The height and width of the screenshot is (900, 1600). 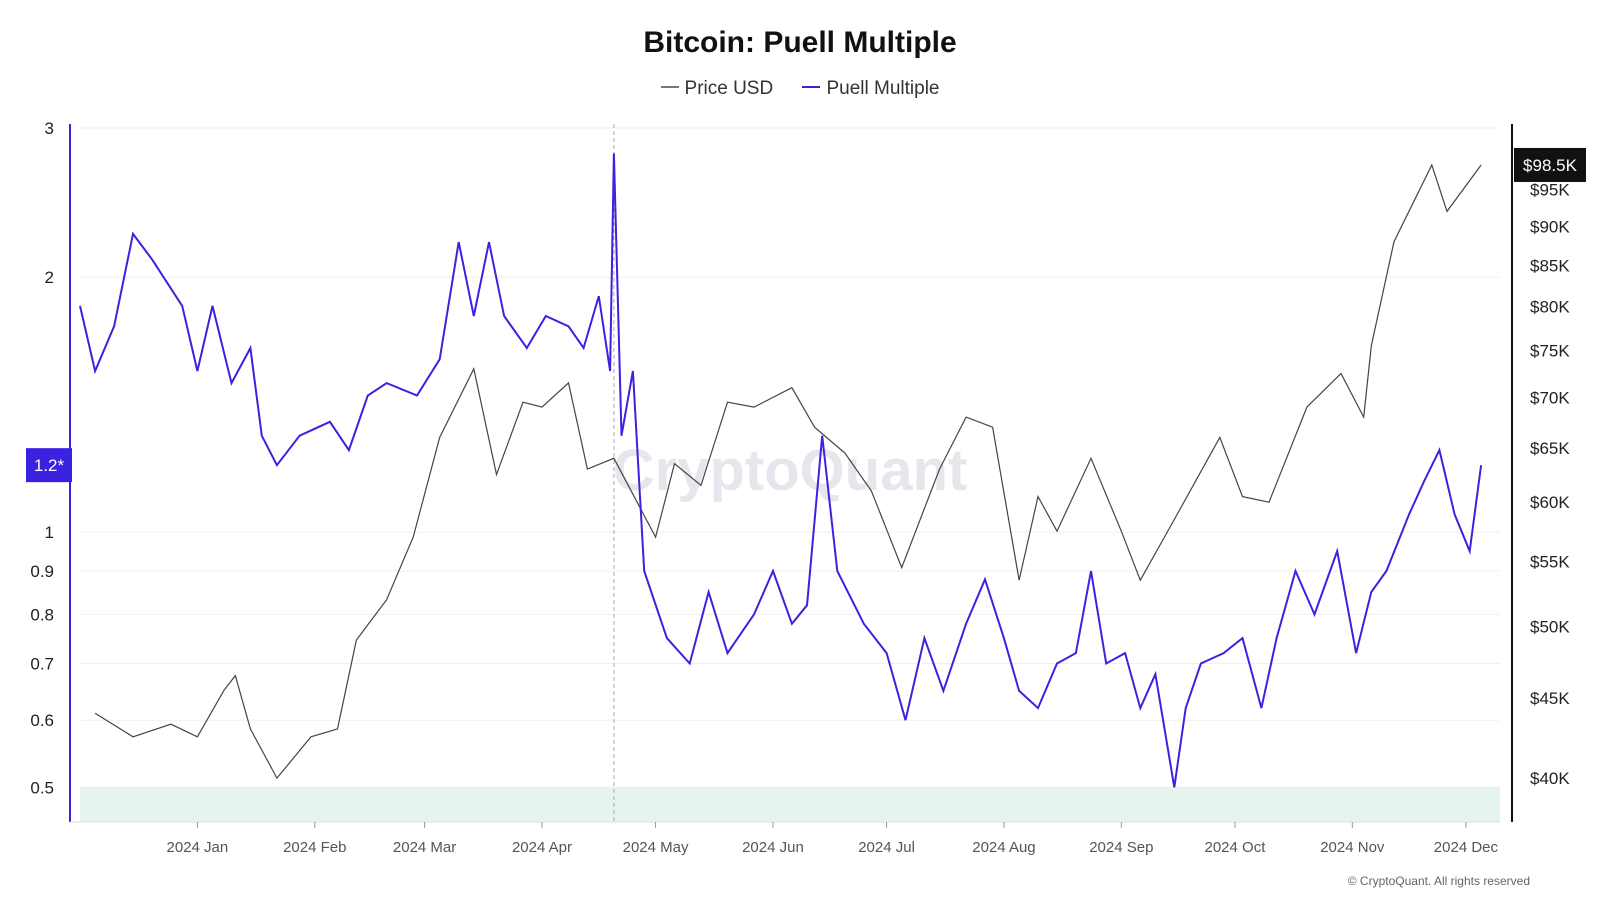 What do you see at coordinates (800, 42) in the screenshot?
I see `chart-title: Bitcoin: Puell Multiple` at bounding box center [800, 42].